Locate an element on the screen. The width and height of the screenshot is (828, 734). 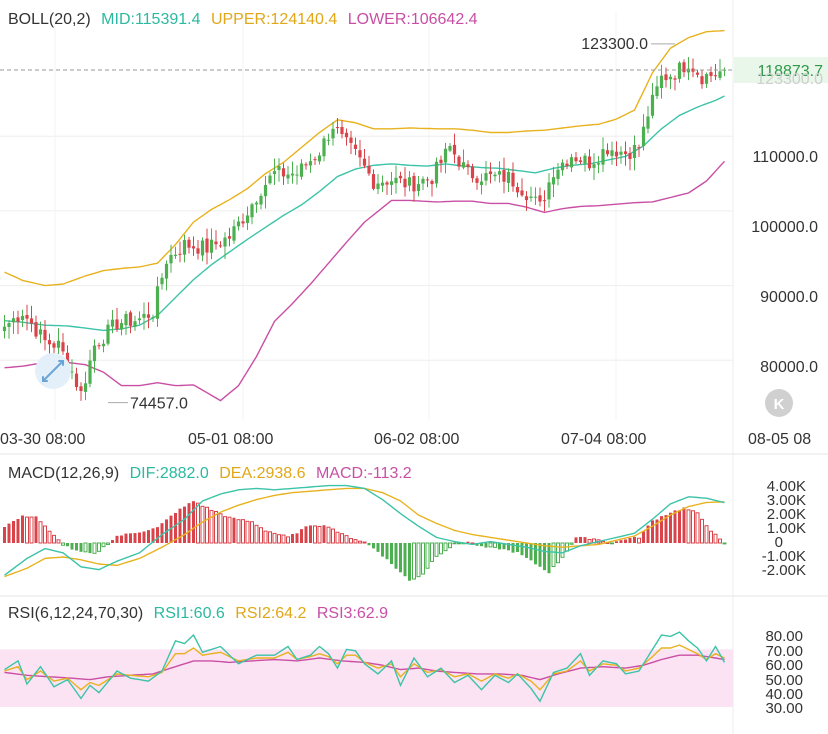
macd-y-tick-1k: 1.00K is located at coordinates (786, 528).